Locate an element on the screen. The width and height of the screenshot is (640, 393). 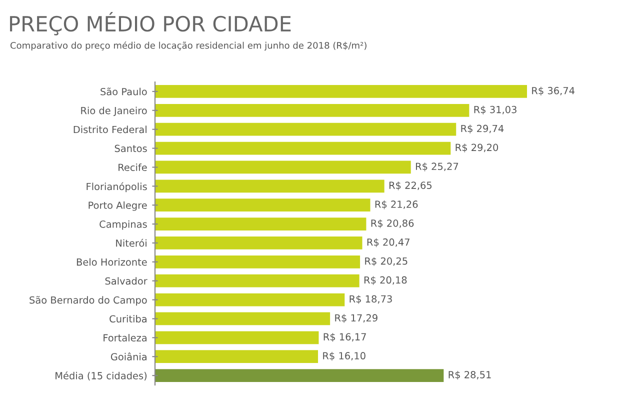
y-tick-label: Recife is located at coordinates (132, 168).